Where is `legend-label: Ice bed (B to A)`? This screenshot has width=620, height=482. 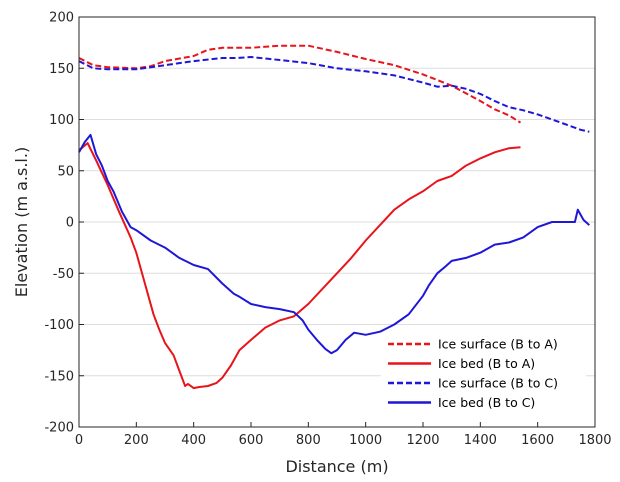
legend-label: Ice bed (B to A) is located at coordinates (486, 363).